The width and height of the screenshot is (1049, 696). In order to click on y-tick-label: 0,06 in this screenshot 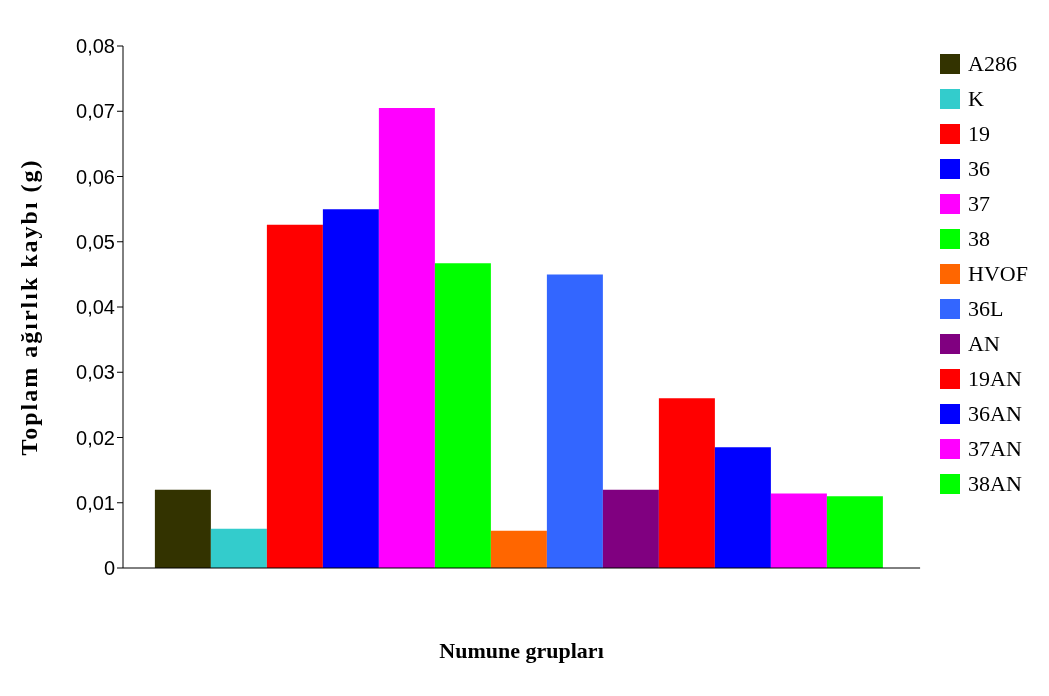, I will do `click(95, 176)`.